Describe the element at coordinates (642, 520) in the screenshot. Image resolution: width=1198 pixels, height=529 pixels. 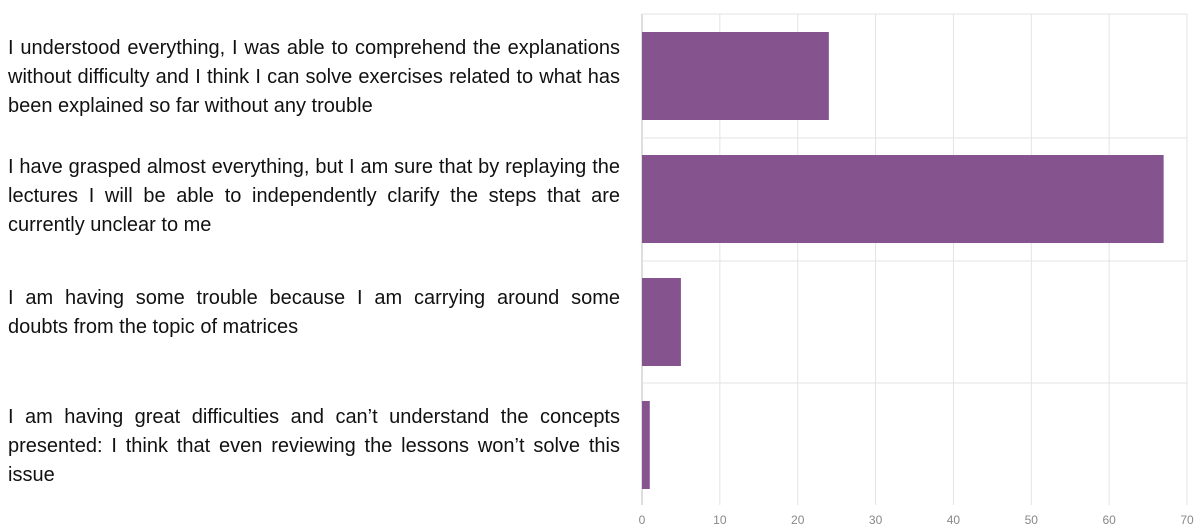
I see `x-tick-label: 0` at that location.